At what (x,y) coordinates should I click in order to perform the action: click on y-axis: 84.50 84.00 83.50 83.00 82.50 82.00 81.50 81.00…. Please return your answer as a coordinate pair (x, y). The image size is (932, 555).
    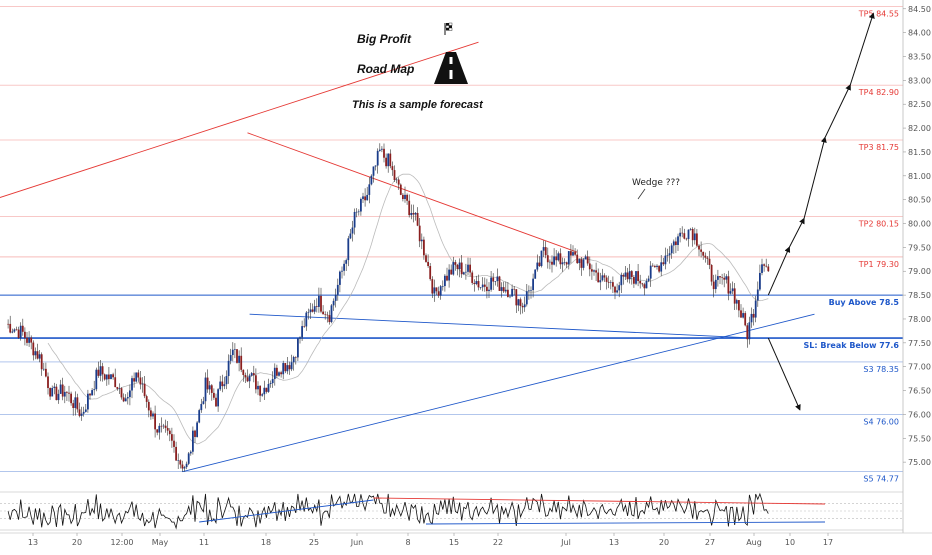
    Looking at the image, I should click on (917, 275).